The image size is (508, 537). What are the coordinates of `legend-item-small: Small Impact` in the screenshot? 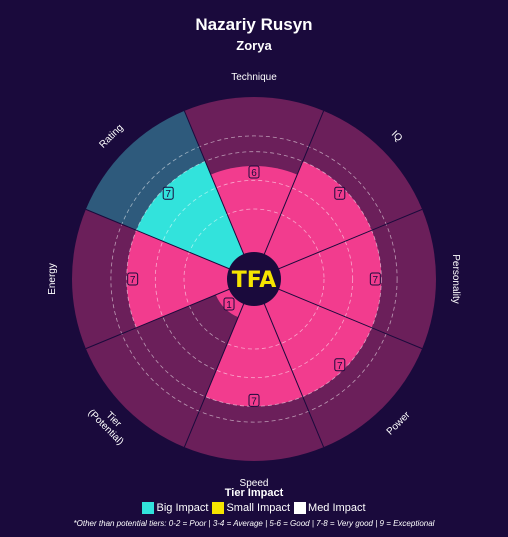 It's located at (251, 508).